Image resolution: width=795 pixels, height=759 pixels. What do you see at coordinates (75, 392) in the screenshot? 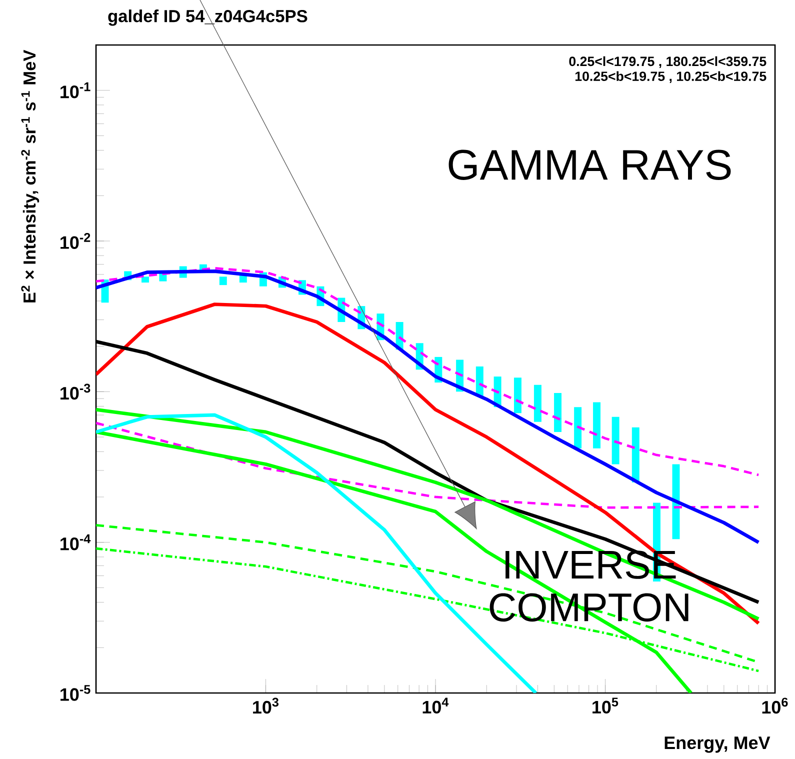
I see `y-tick-label: 10$^{-3}$` at bounding box center [75, 392].